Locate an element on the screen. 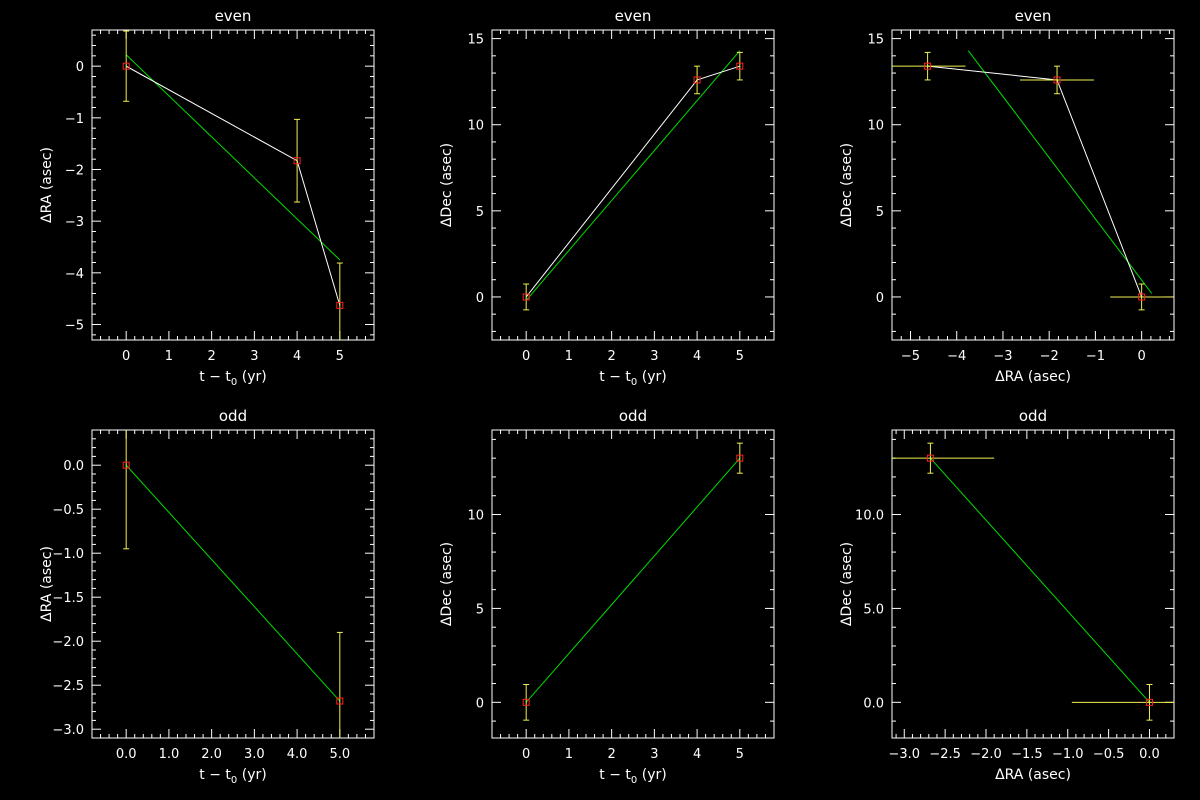  y-tick-label: −1 is located at coordinates (74, 119).